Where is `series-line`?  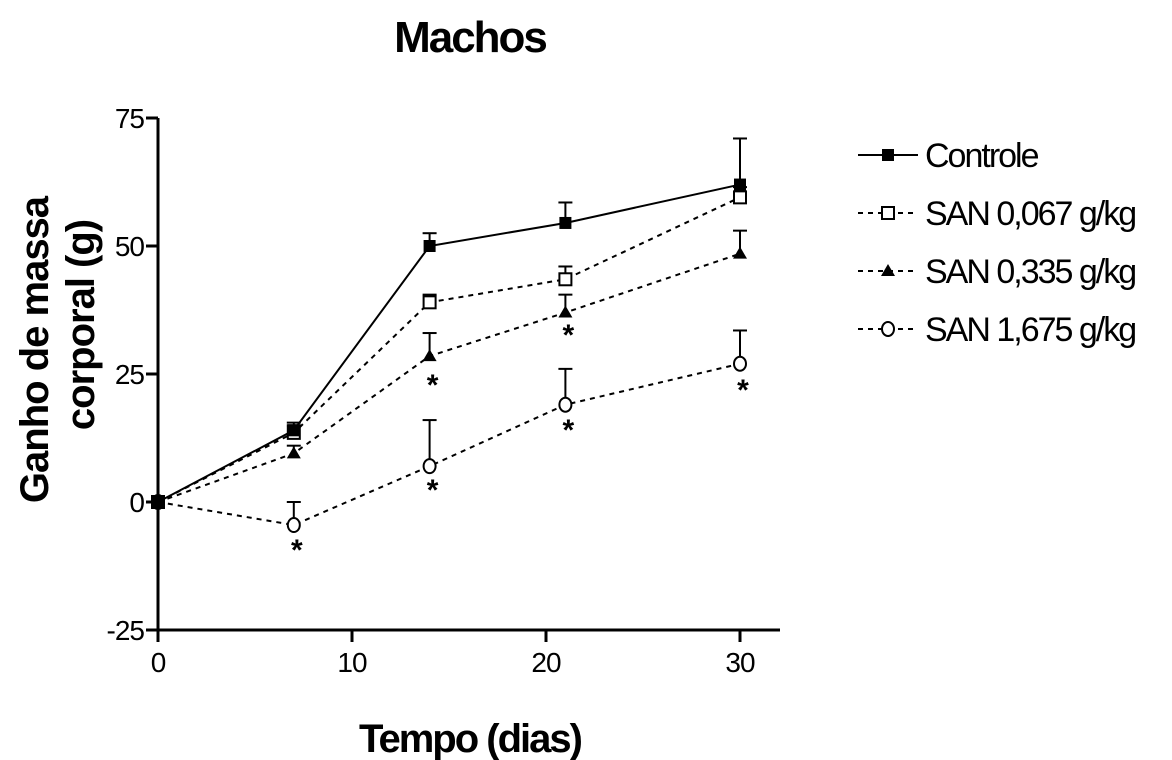
series-line is located at coordinates (449, 444).